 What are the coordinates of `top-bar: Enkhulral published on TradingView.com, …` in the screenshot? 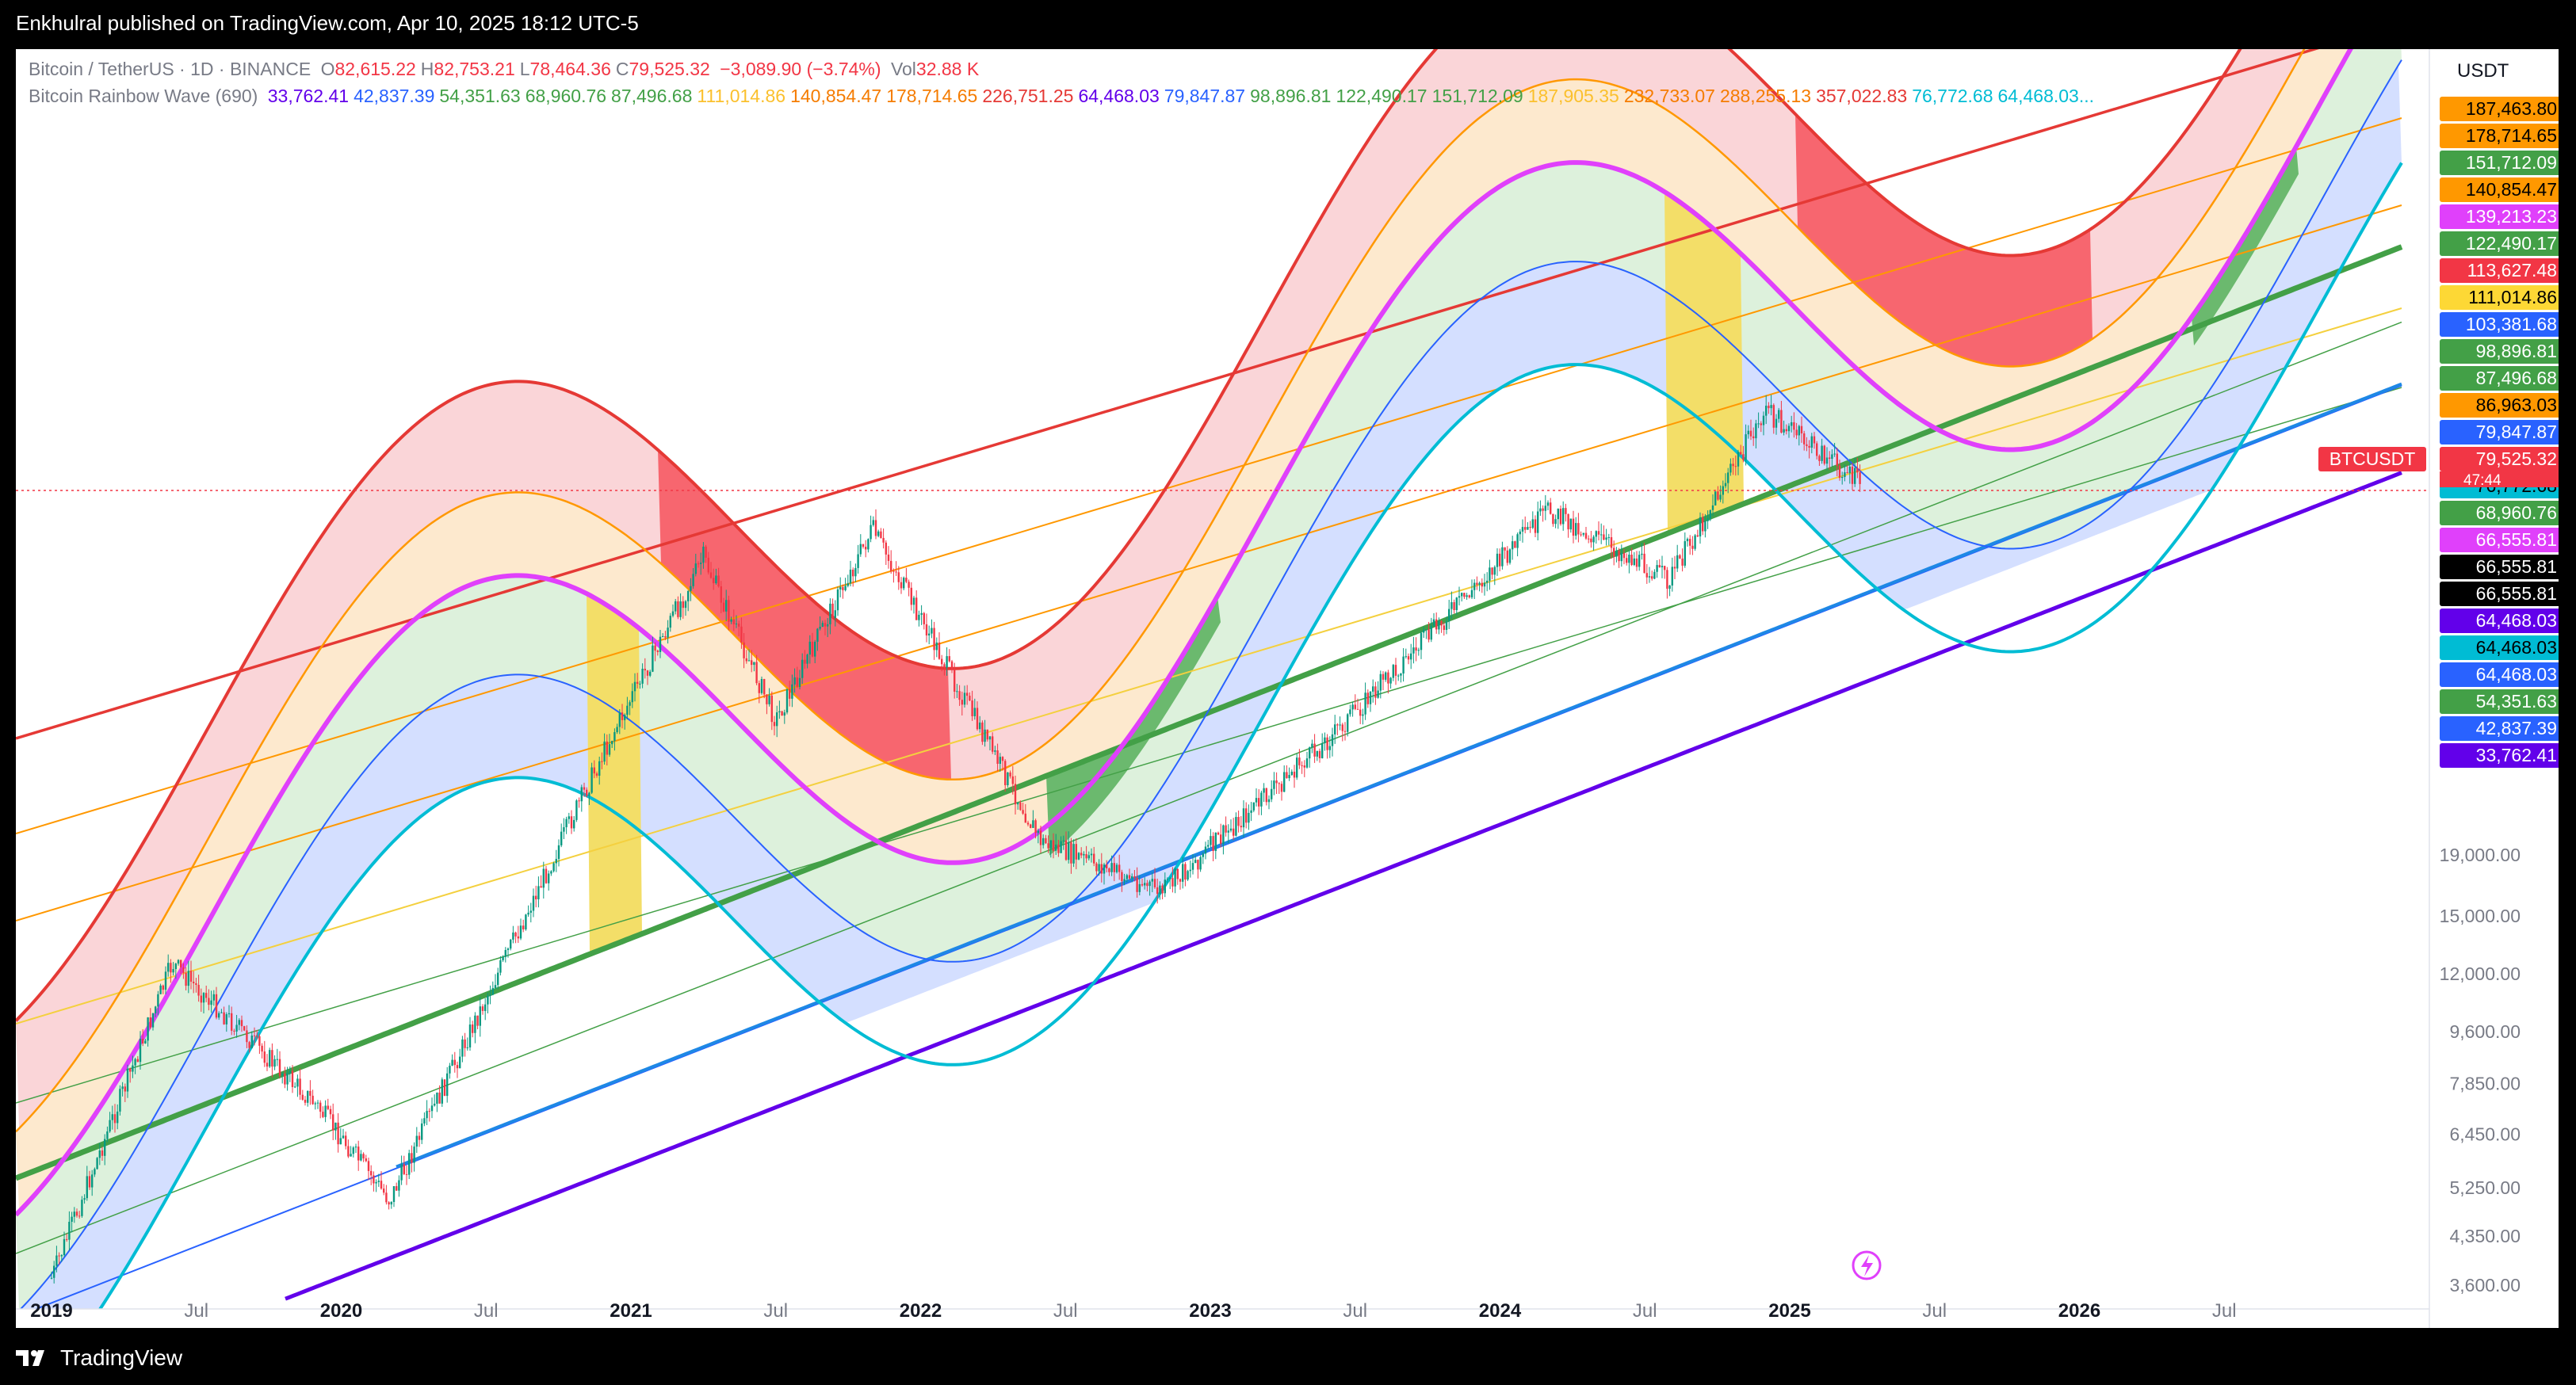 It's located at (1288, 24).